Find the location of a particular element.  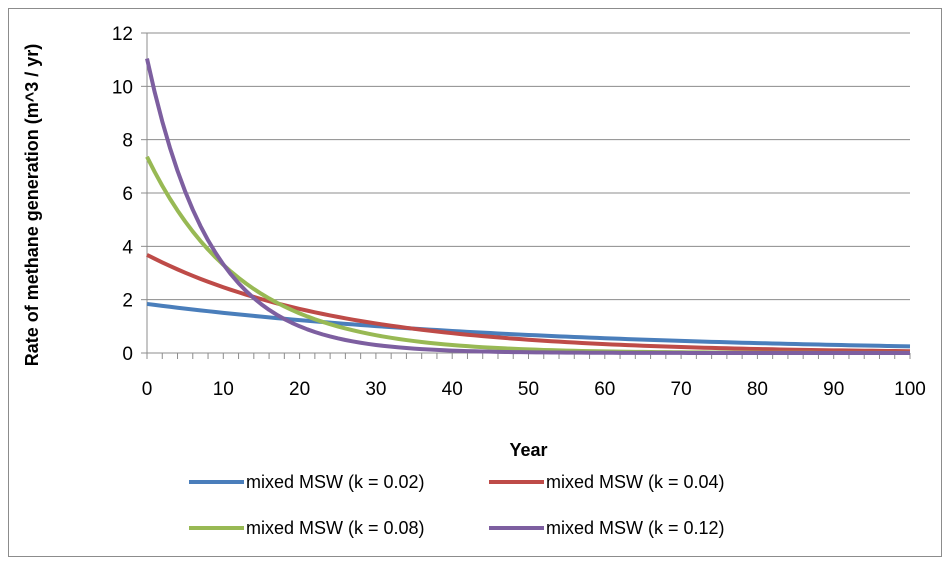

x-tick-label: 0 is located at coordinates (147, 389).